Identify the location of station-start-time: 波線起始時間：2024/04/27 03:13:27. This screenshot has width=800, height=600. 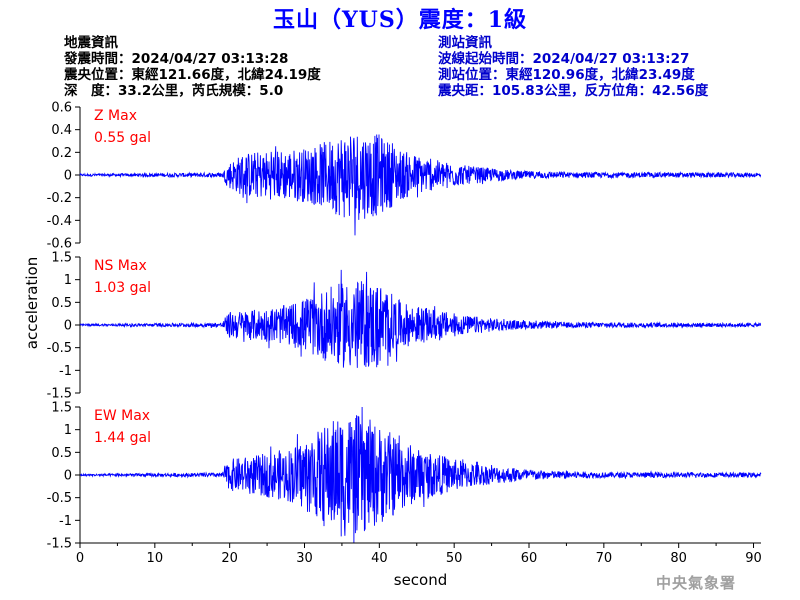
(564, 59).